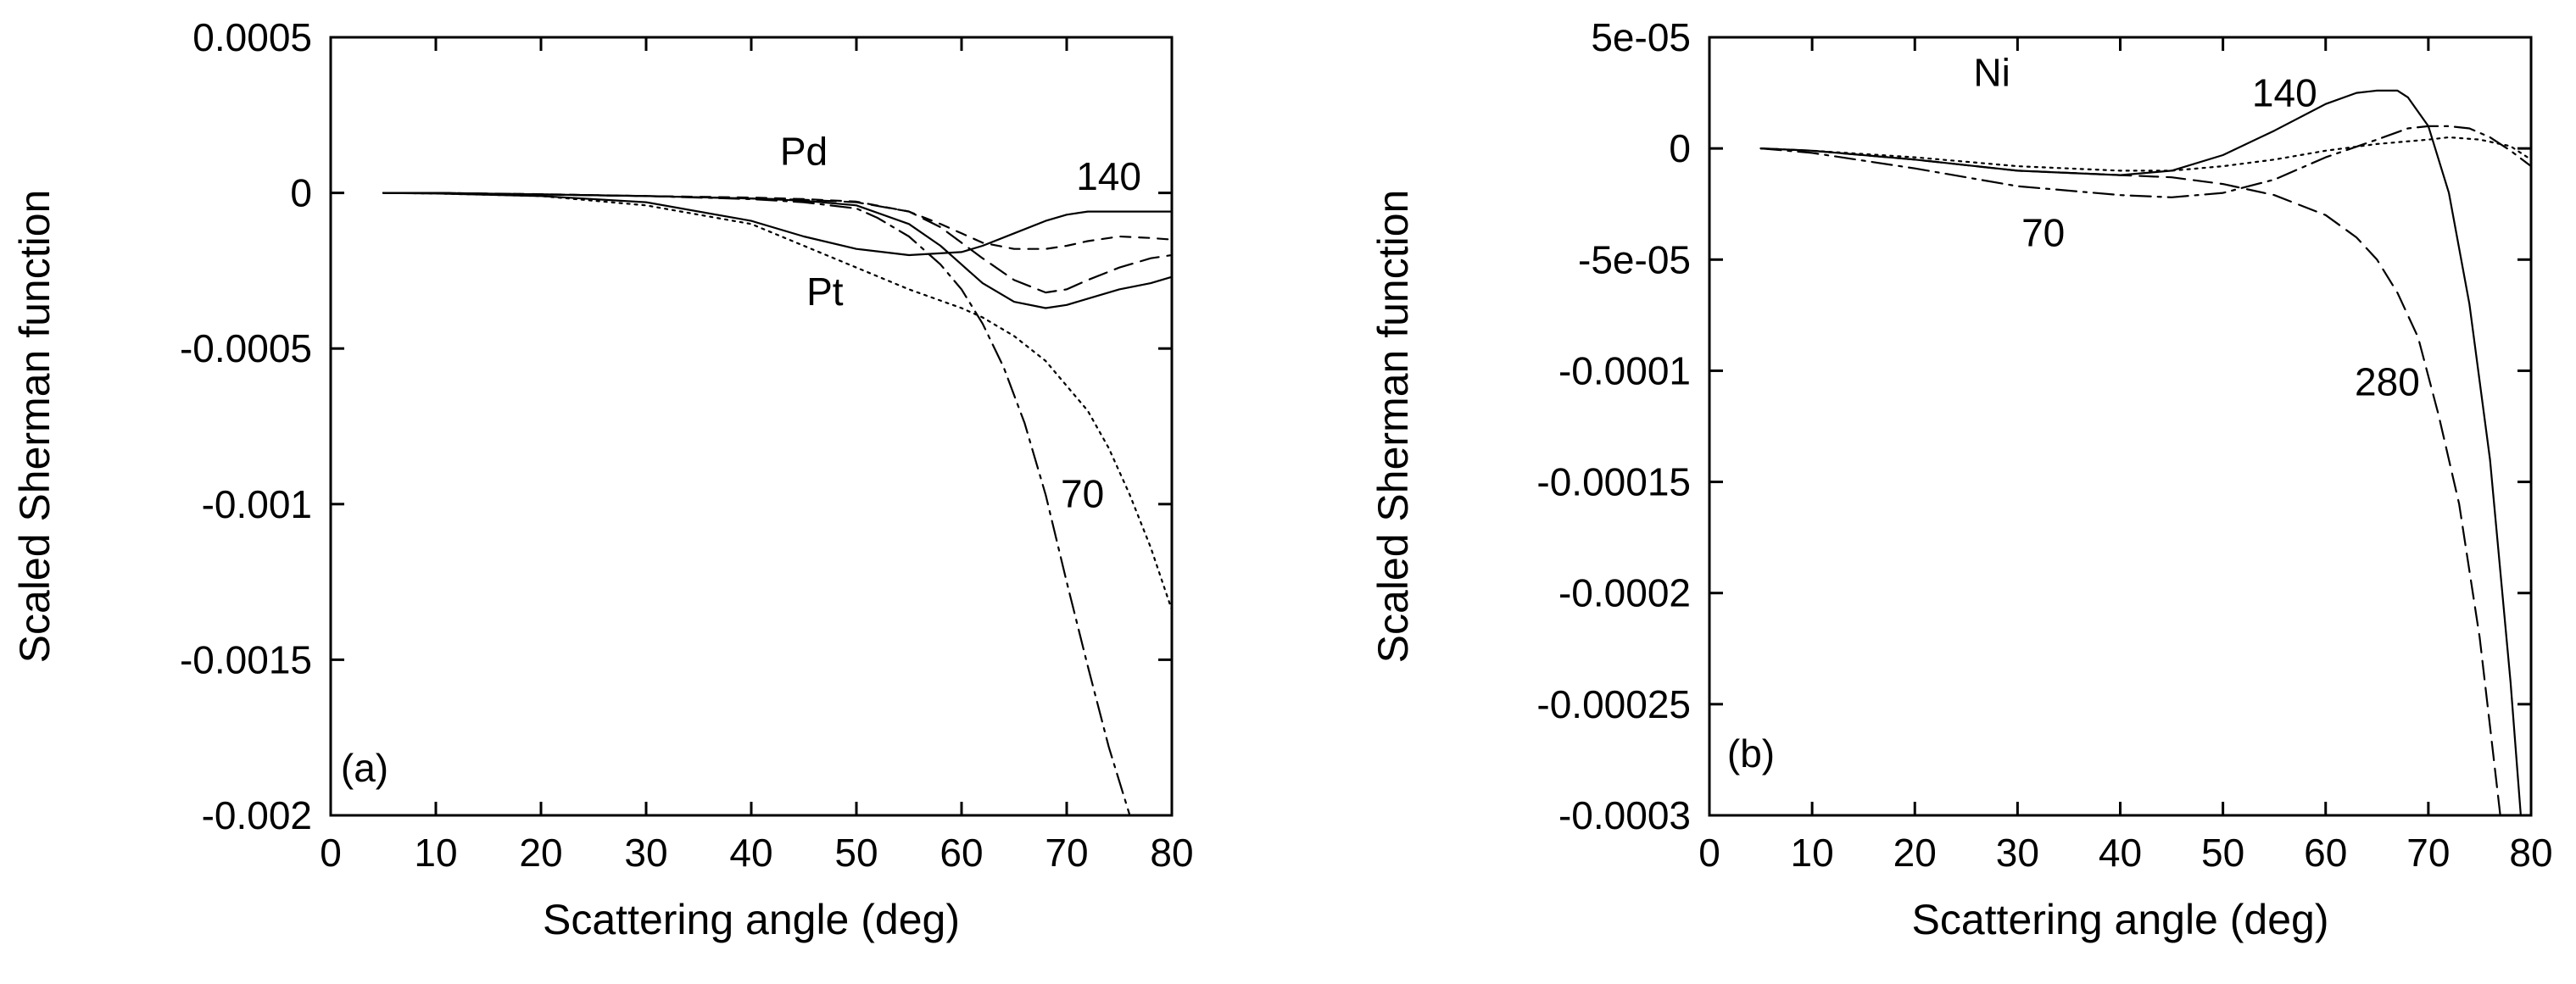  What do you see at coordinates (364, 768) in the screenshot?
I see `panel-label: (a)` at bounding box center [364, 768].